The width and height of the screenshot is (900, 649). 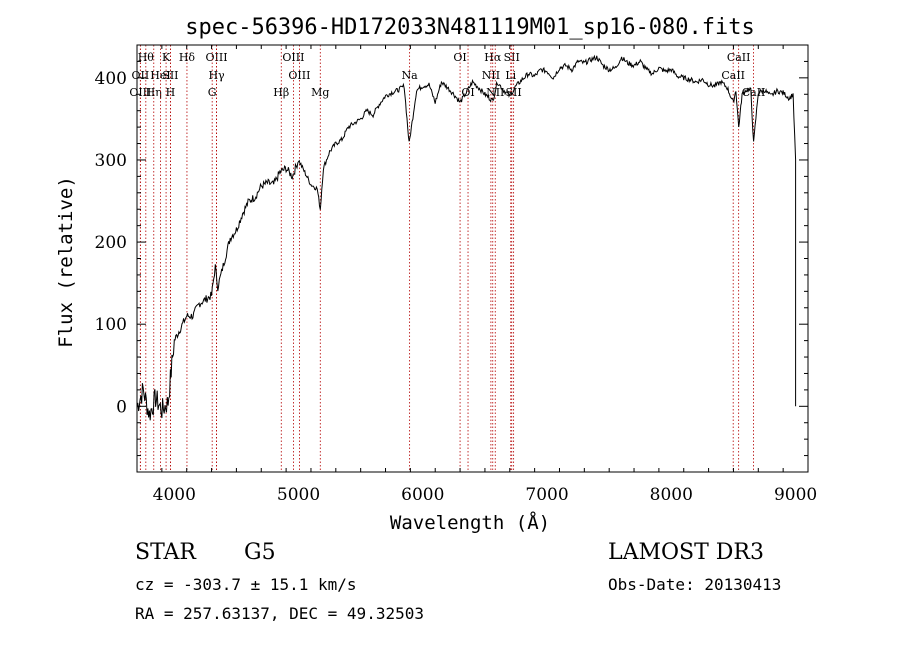 I want to click on x-tick-label-4000: 4000, so click(x=174, y=495).